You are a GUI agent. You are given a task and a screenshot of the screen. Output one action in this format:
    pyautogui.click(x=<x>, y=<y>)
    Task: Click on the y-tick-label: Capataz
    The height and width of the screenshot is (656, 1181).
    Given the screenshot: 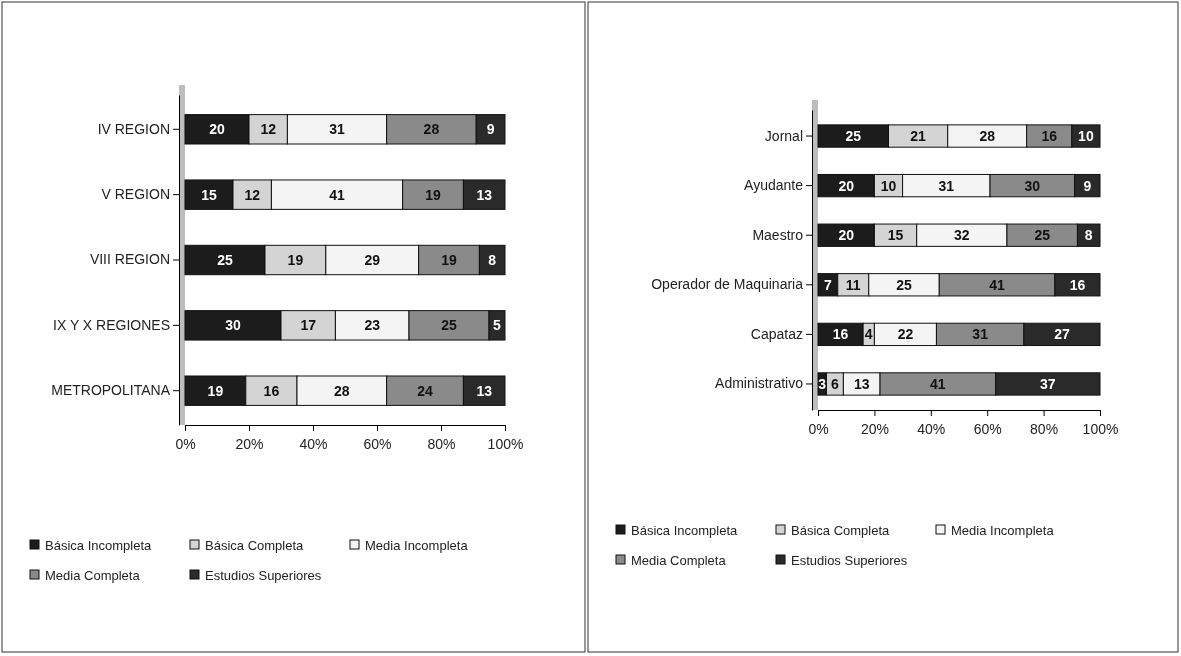 What is the action you would take?
    pyautogui.click(x=776, y=333)
    